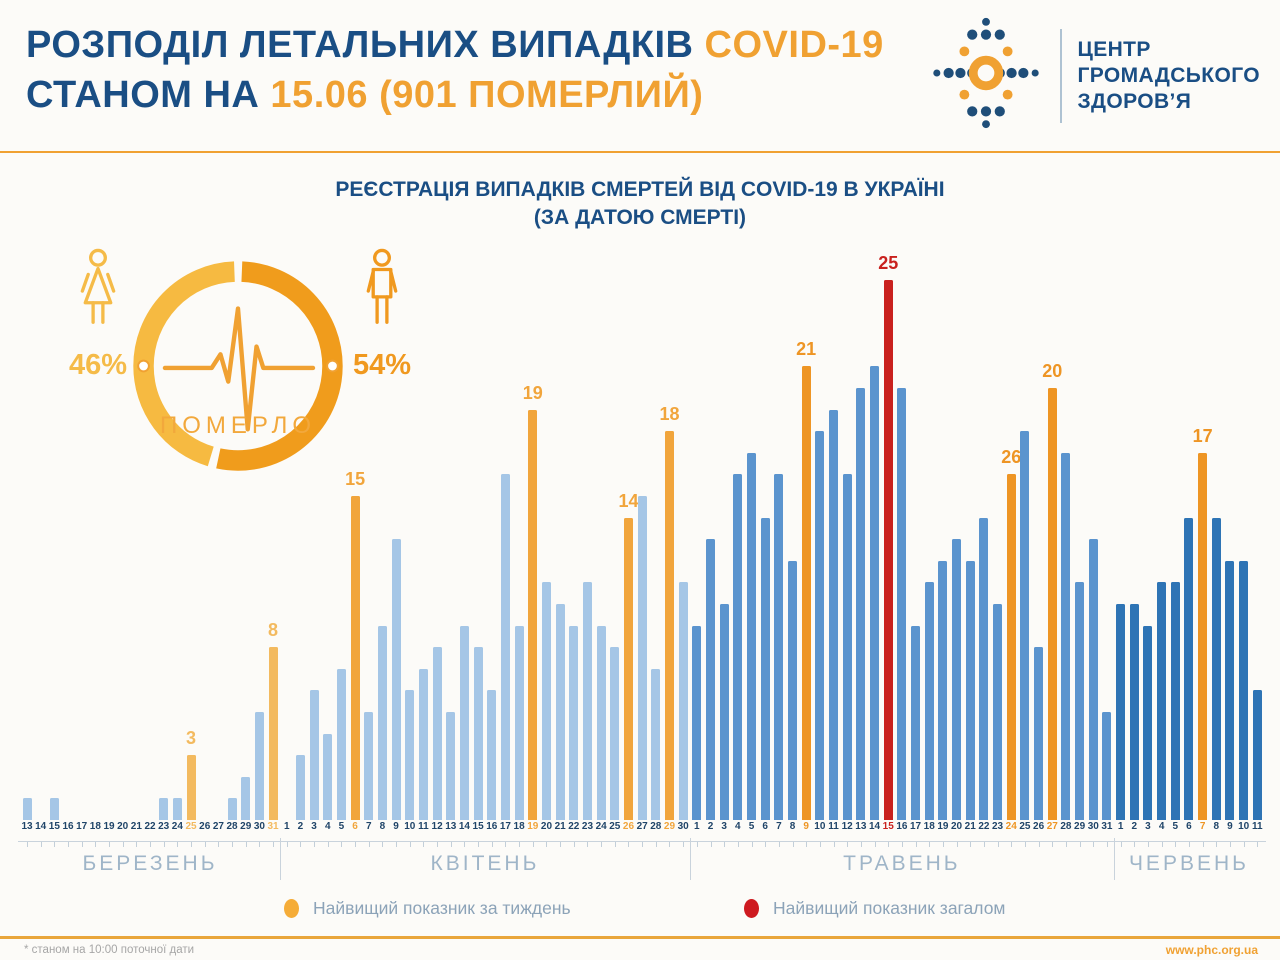 The width and height of the screenshot is (1280, 960). I want to click on date-label-ТРАВЕНЬ-20: 20, so click(956, 826).